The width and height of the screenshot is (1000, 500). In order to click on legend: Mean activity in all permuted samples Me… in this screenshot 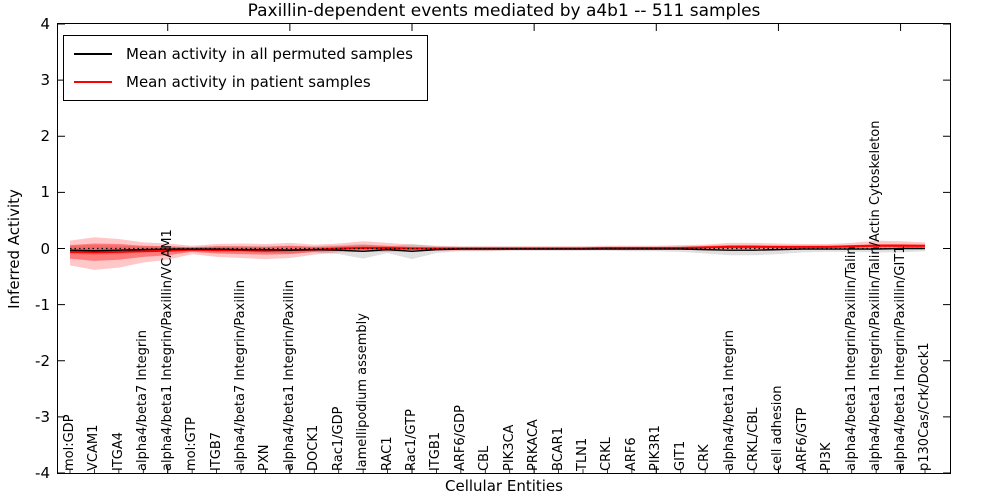, I will do `click(245, 68)`.